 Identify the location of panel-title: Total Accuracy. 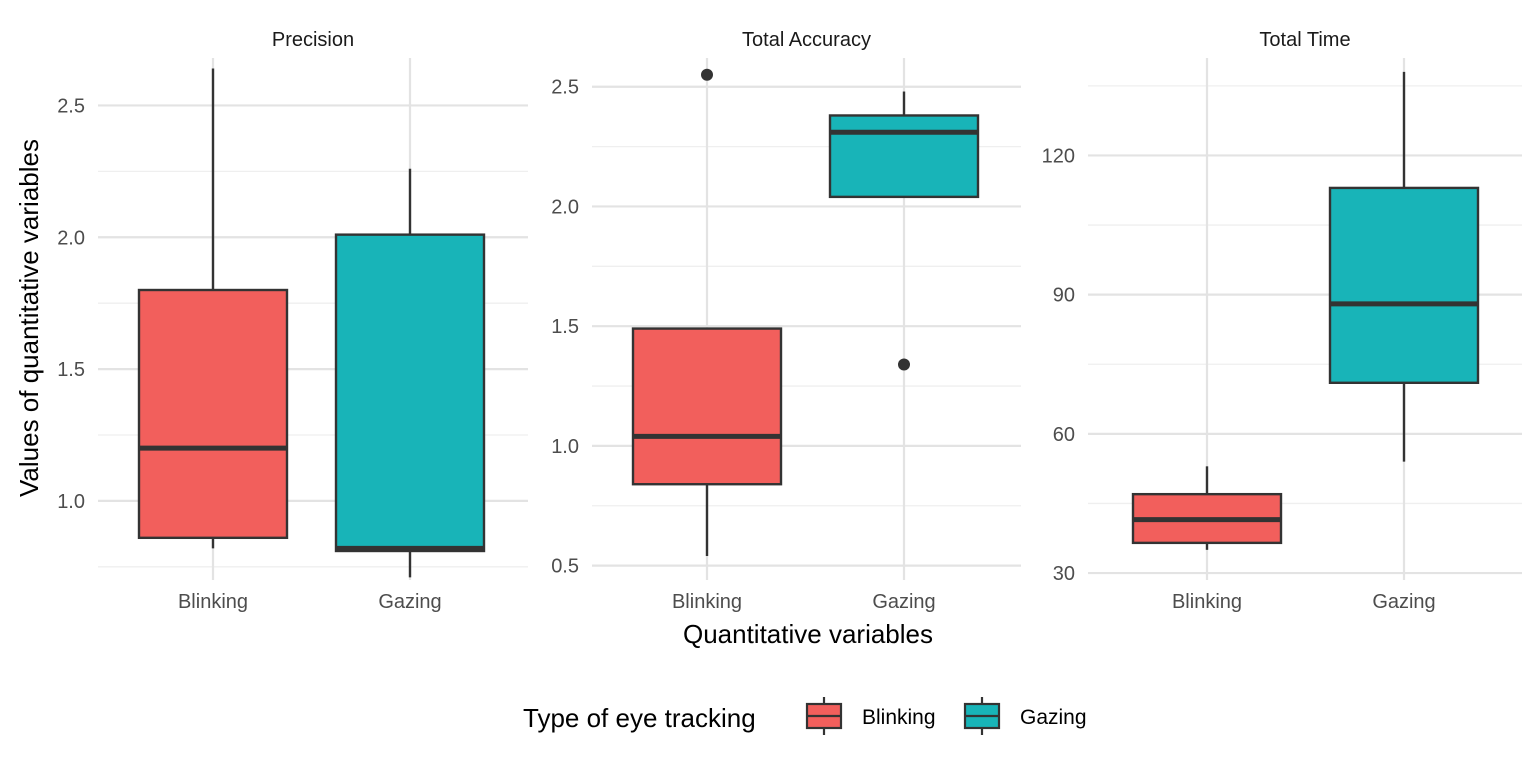
(806, 40).